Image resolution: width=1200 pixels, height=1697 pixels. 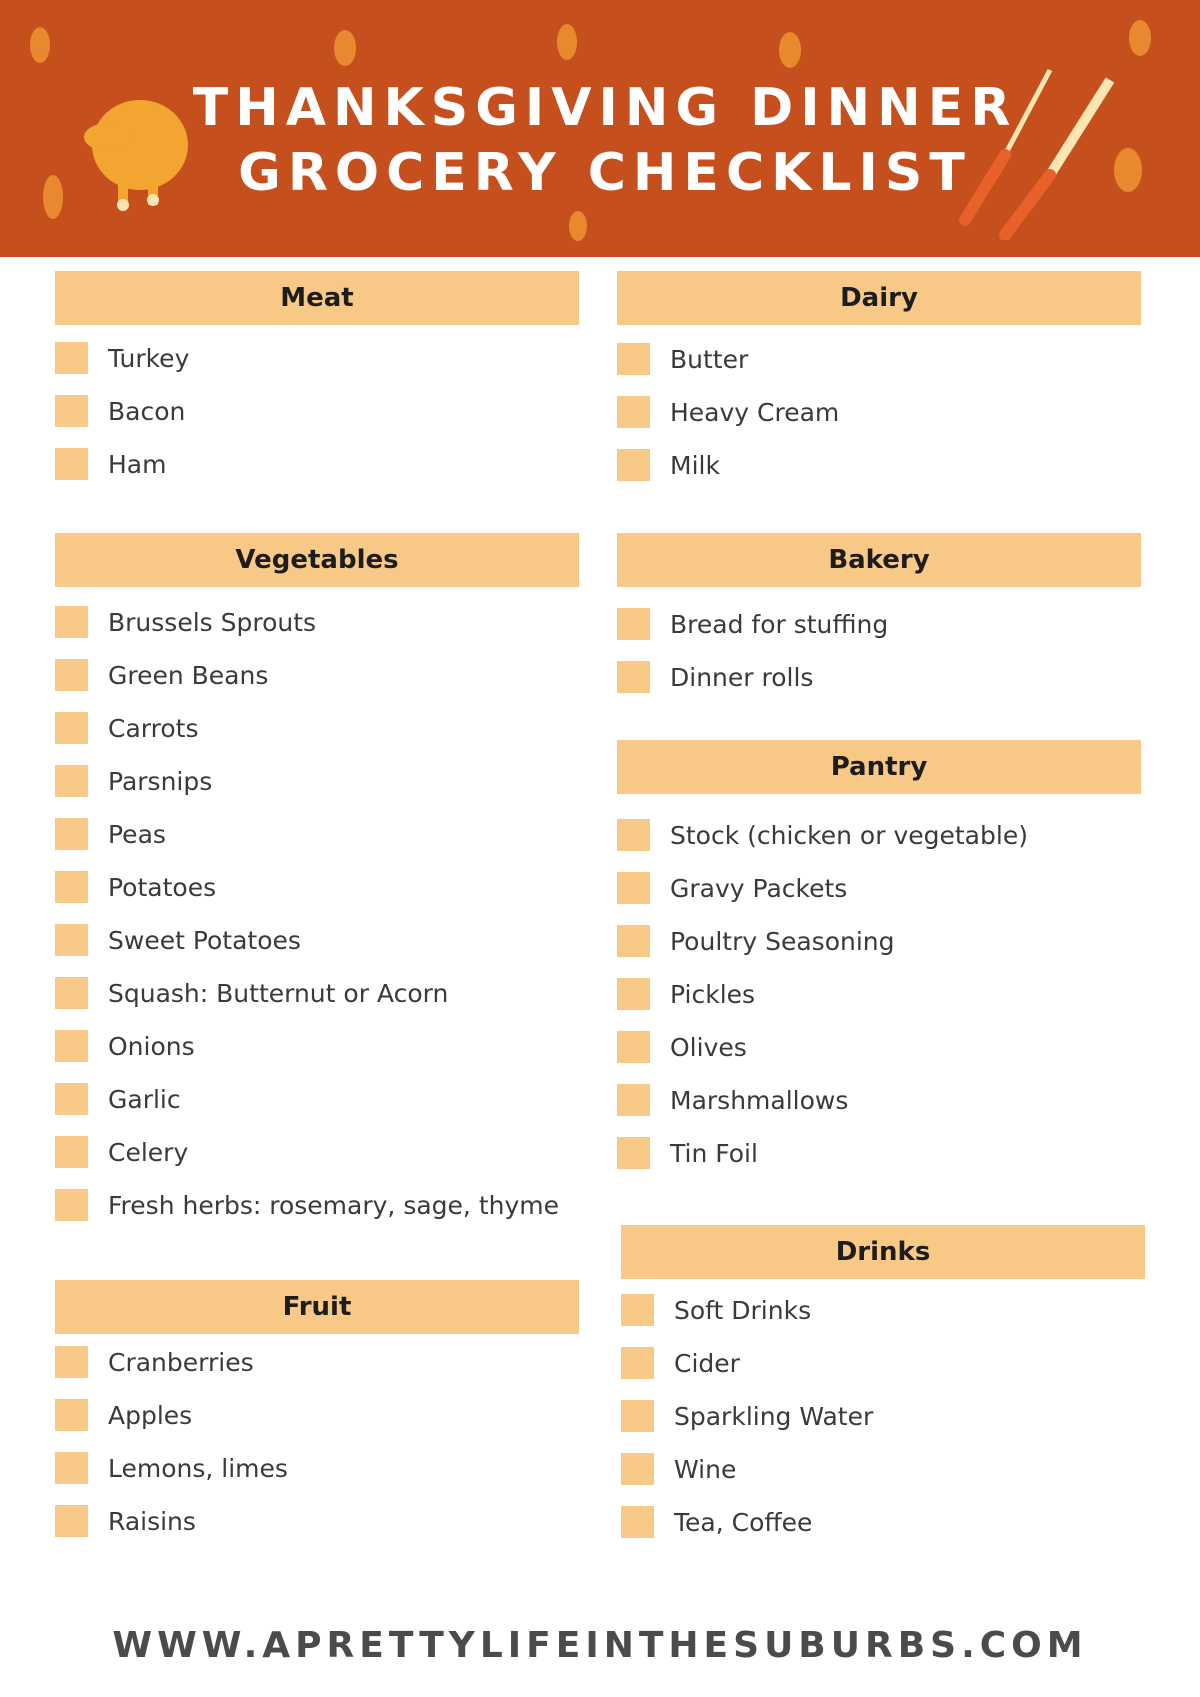 I want to click on checklist-item: Marshmallows, so click(x=732, y=1100).